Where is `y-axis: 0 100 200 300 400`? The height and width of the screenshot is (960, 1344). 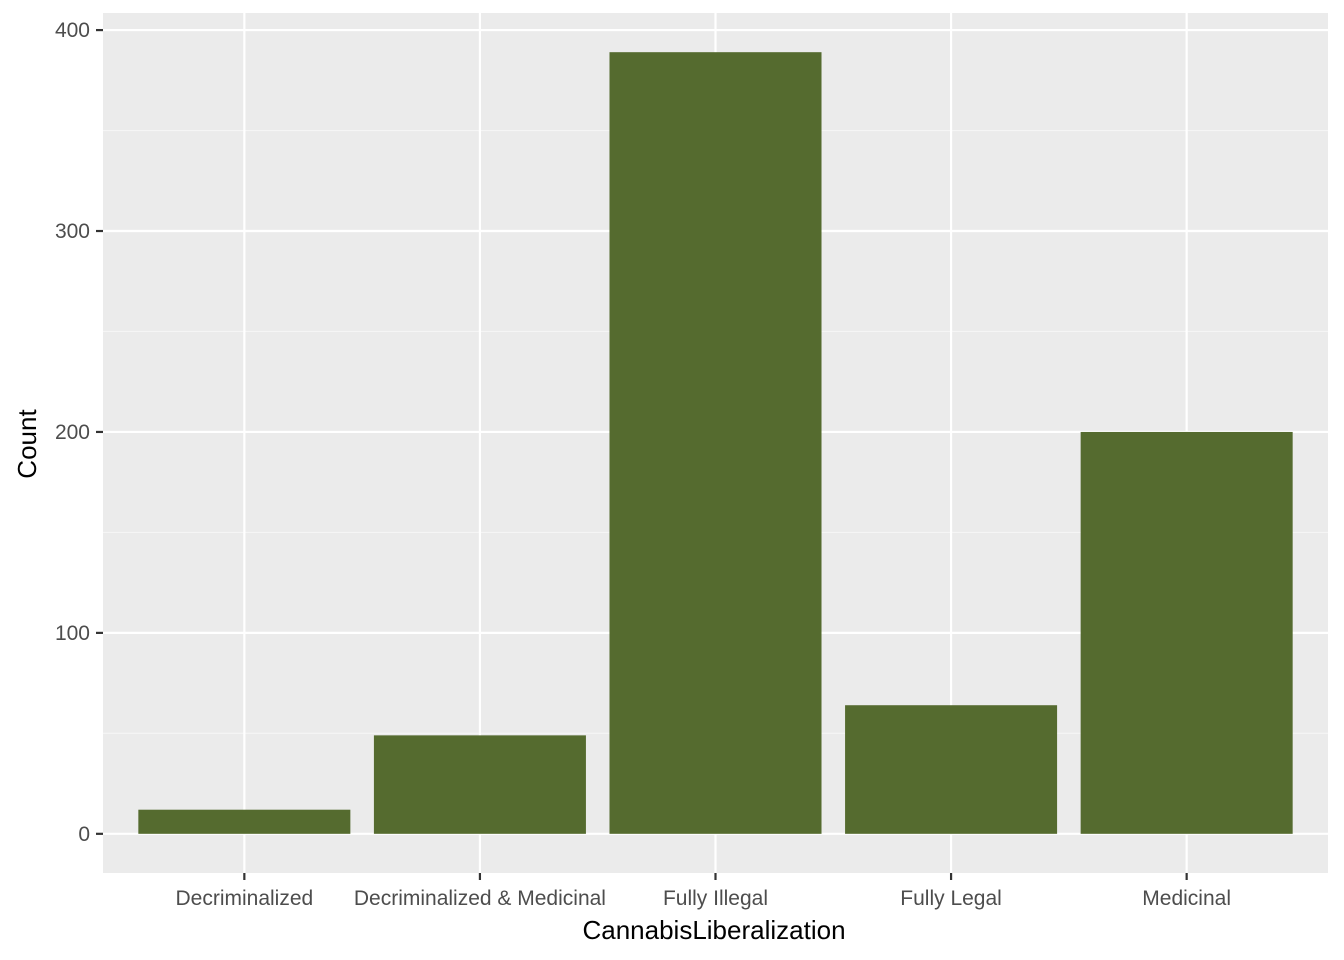 y-axis: 0 100 200 300 400 is located at coordinates (79, 432).